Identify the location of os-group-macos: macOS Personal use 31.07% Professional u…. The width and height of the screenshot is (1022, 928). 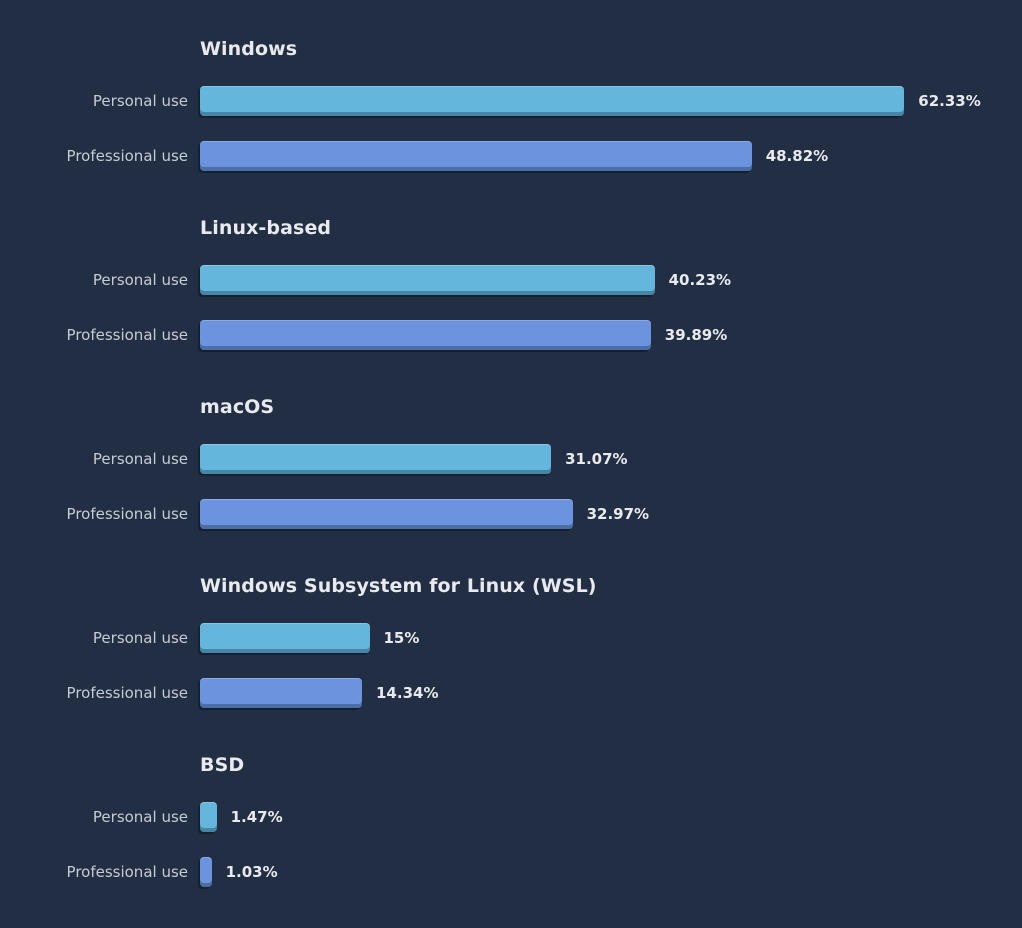
(511, 462).